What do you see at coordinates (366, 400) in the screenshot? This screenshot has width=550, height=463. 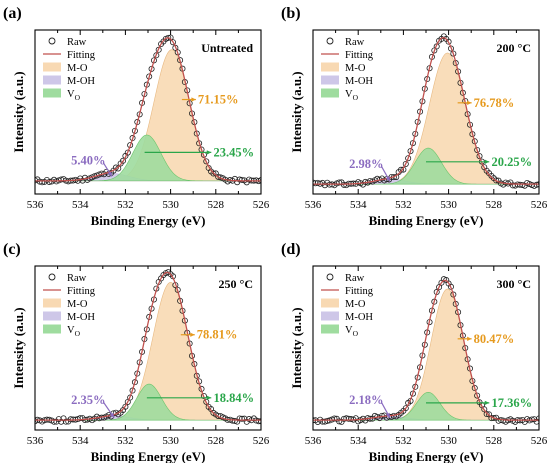 I see `moh-percent-label: 2.18%` at bounding box center [366, 400].